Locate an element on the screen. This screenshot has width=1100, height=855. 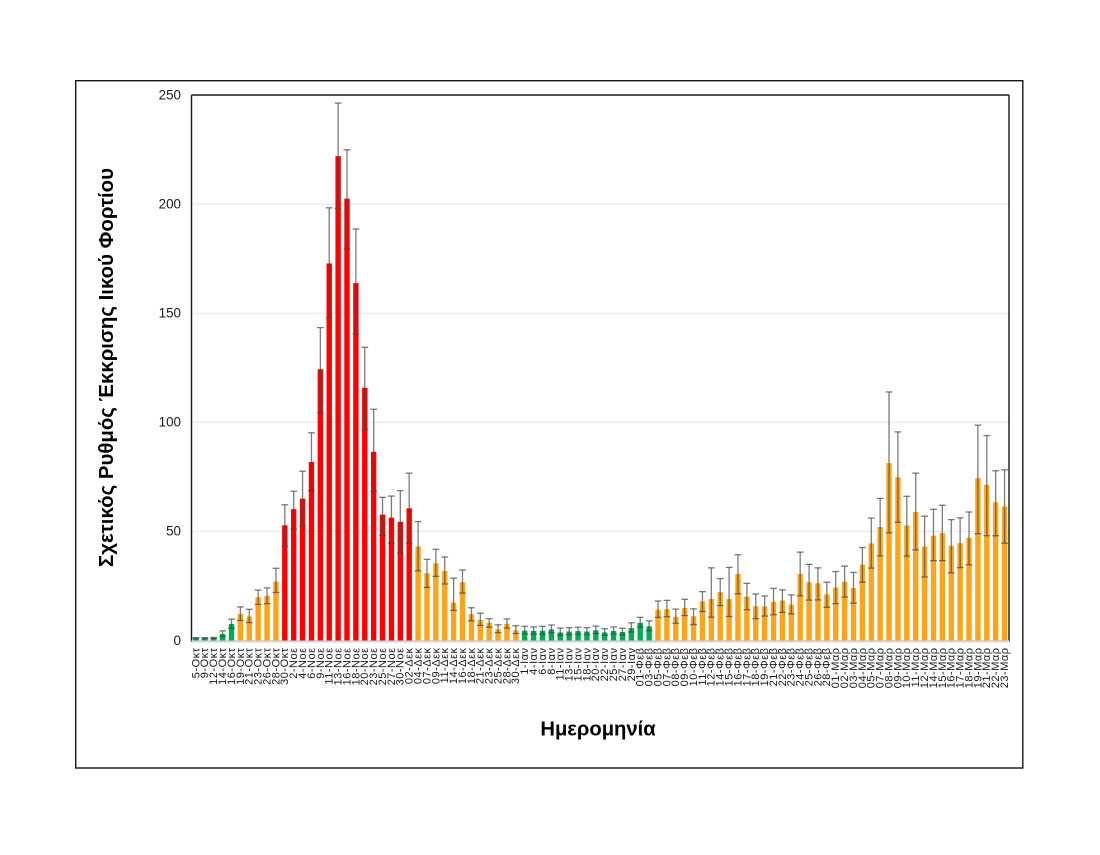
svg-text: 4-Ιαν is located at coordinates (534, 661).